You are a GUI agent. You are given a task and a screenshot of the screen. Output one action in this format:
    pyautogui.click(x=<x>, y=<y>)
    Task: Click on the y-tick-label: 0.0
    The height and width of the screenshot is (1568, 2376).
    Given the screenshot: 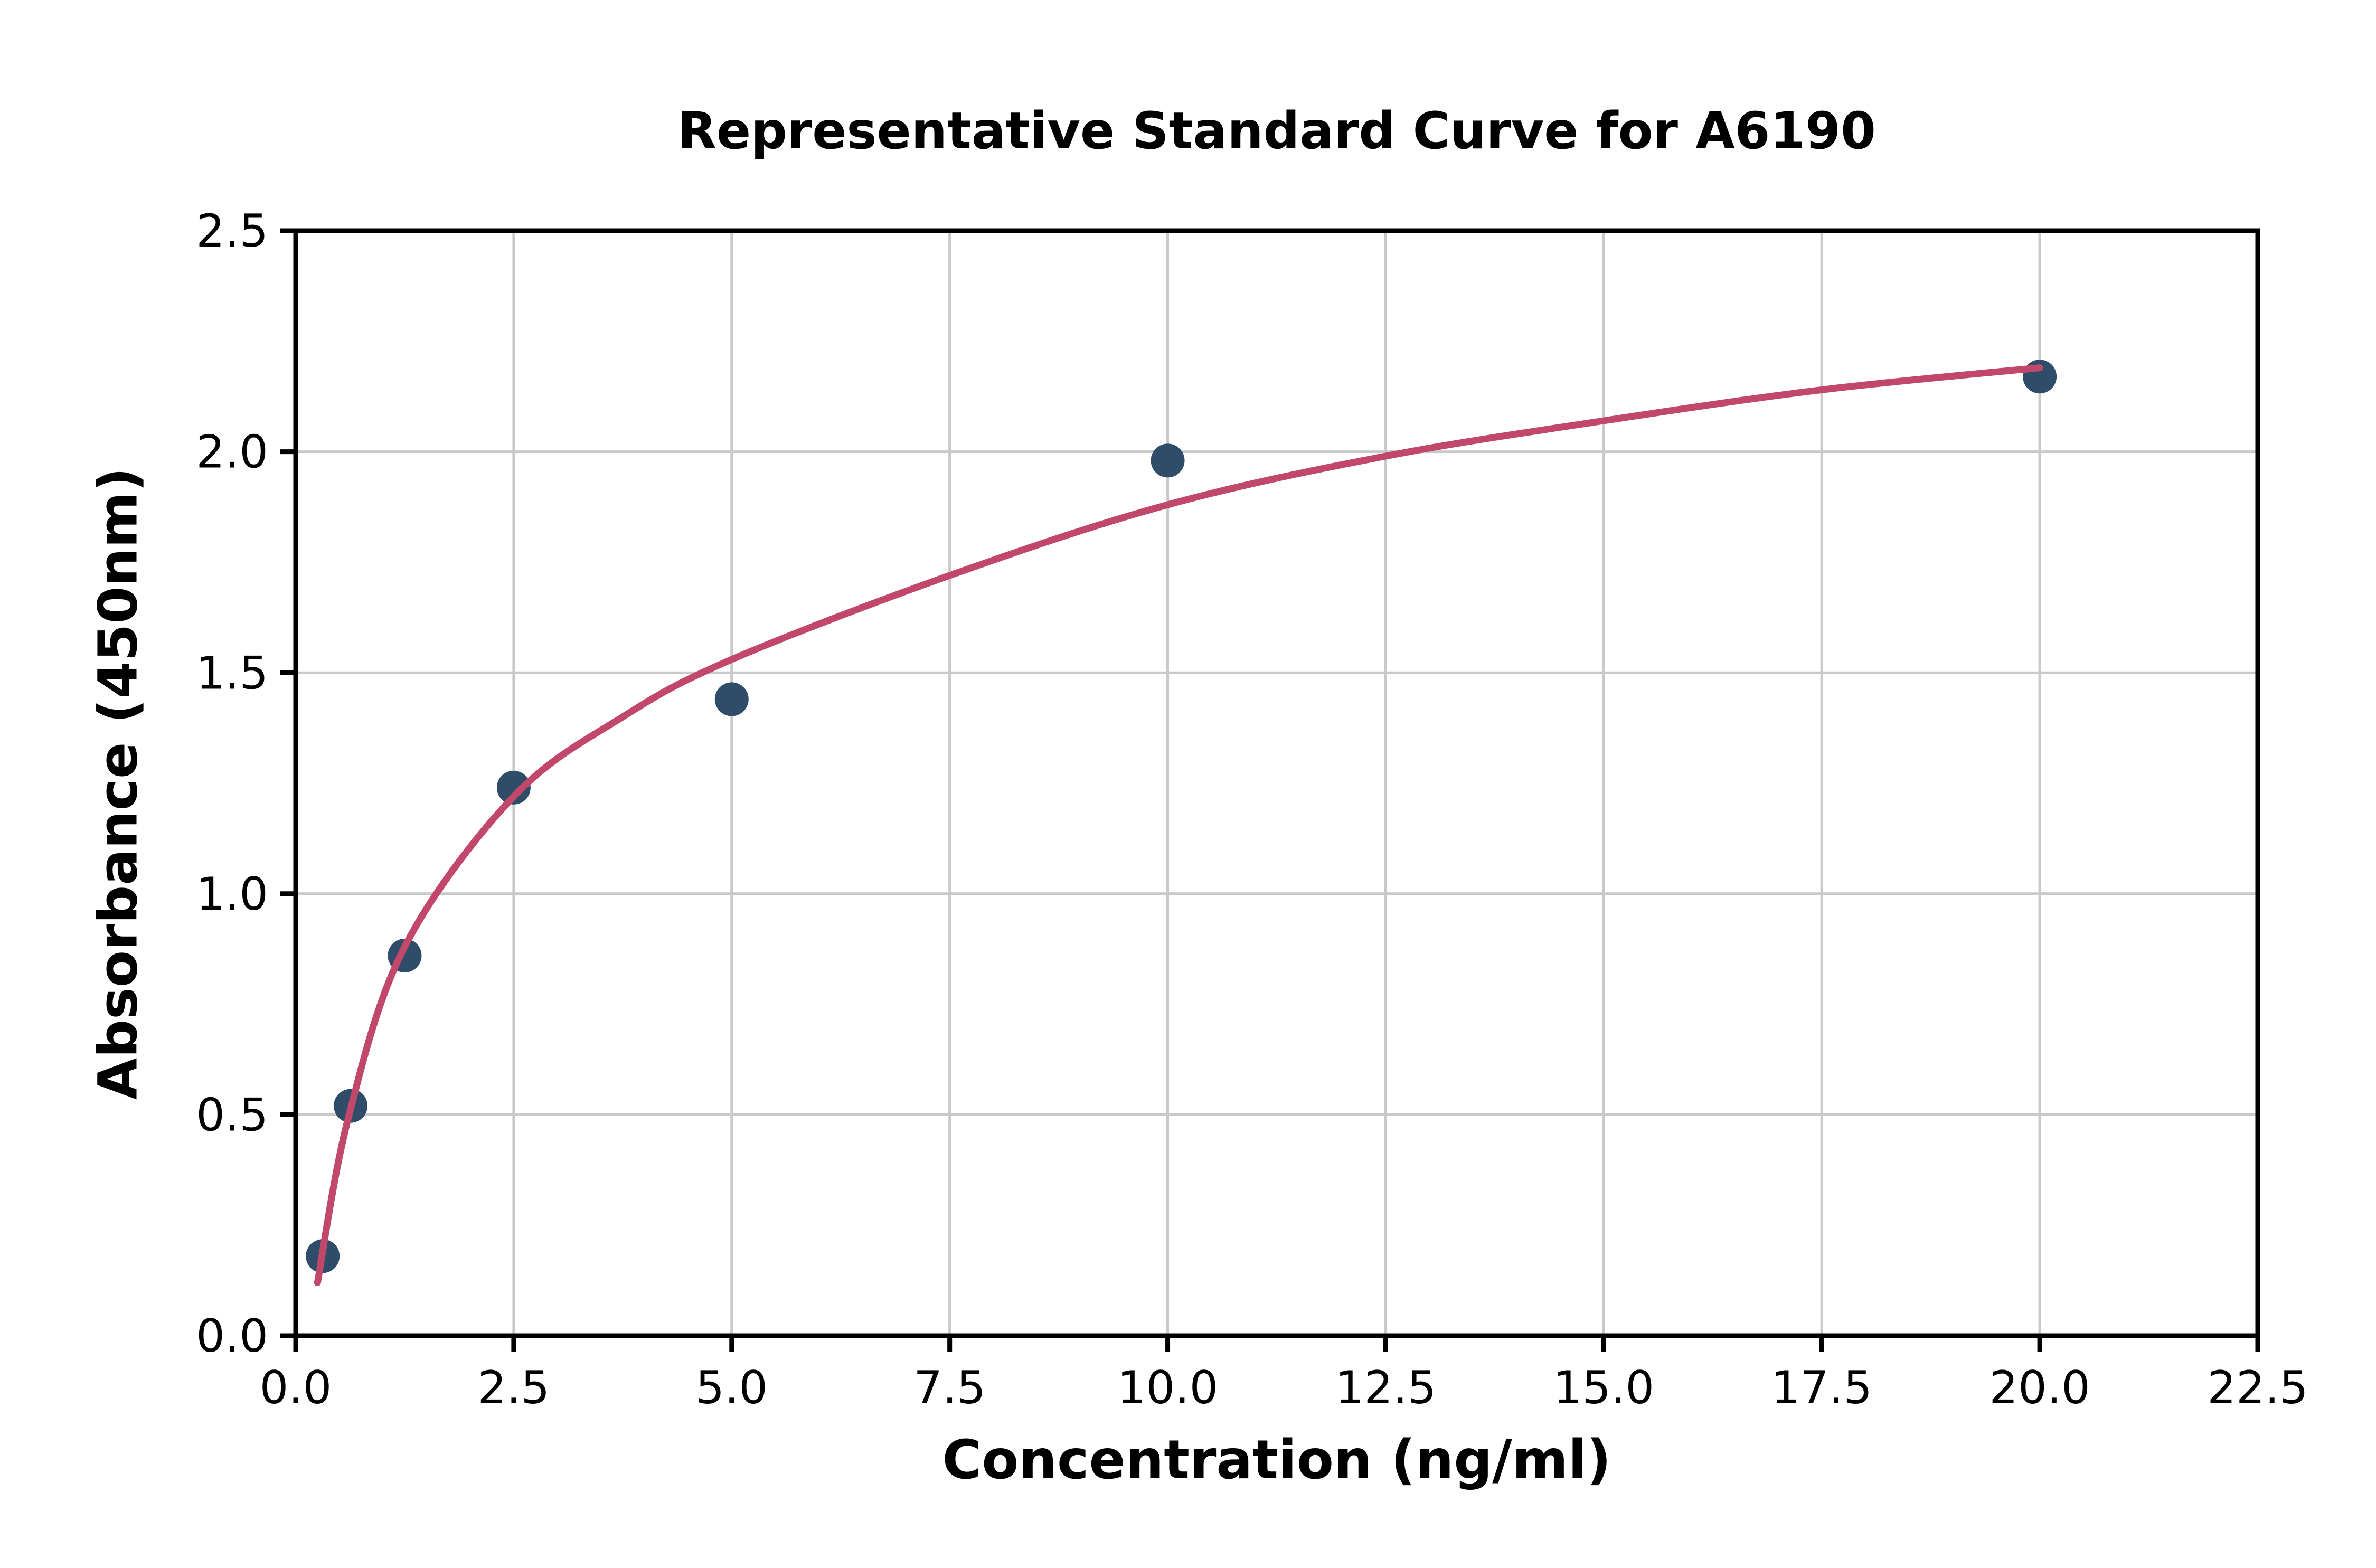 What is the action you would take?
    pyautogui.click(x=232, y=1336)
    